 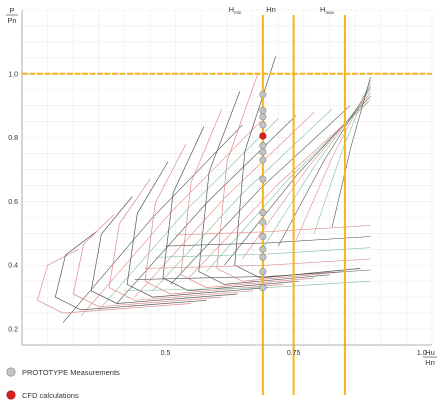 I want to click on y-tick-label: 0.2, so click(x=13, y=330).